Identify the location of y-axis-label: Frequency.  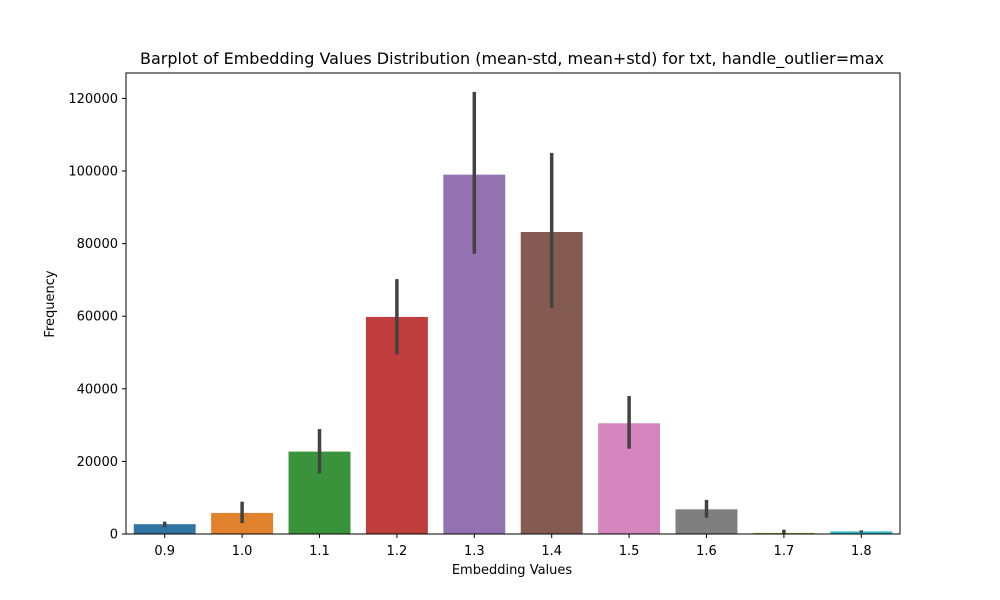
(50, 303).